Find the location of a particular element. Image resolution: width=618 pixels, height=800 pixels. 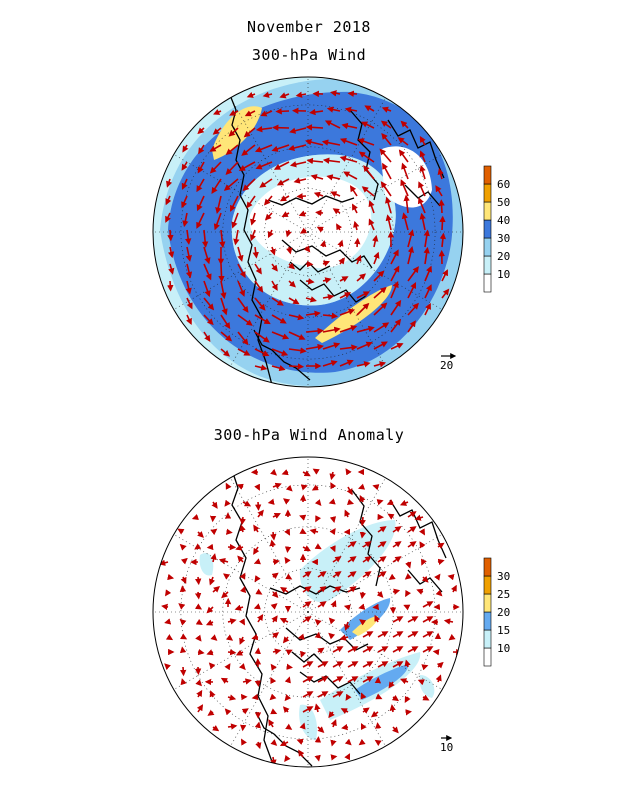

panel1-coastlines is located at coordinates (337, 240).